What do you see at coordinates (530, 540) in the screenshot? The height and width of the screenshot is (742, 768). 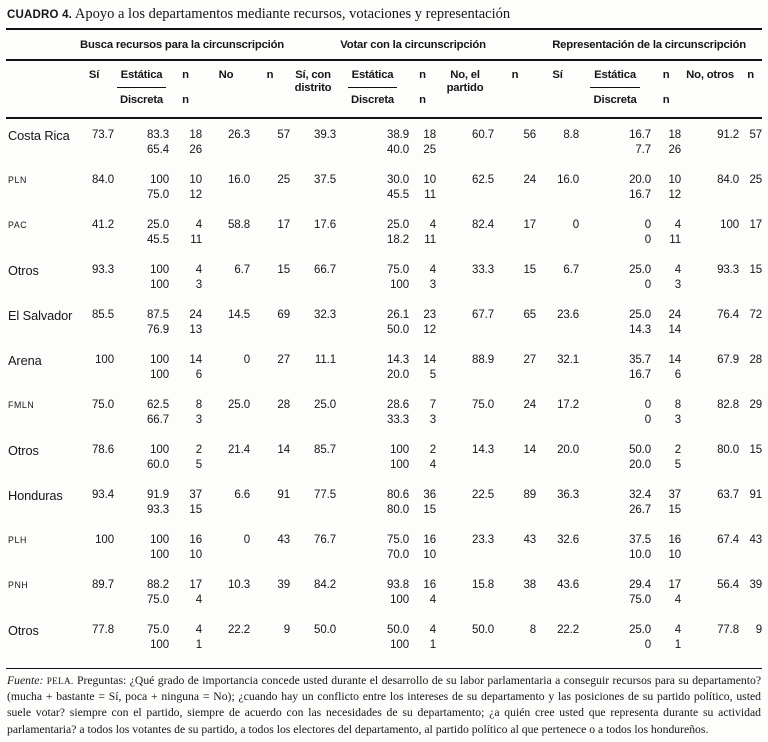 I see `cell: 43` at bounding box center [530, 540].